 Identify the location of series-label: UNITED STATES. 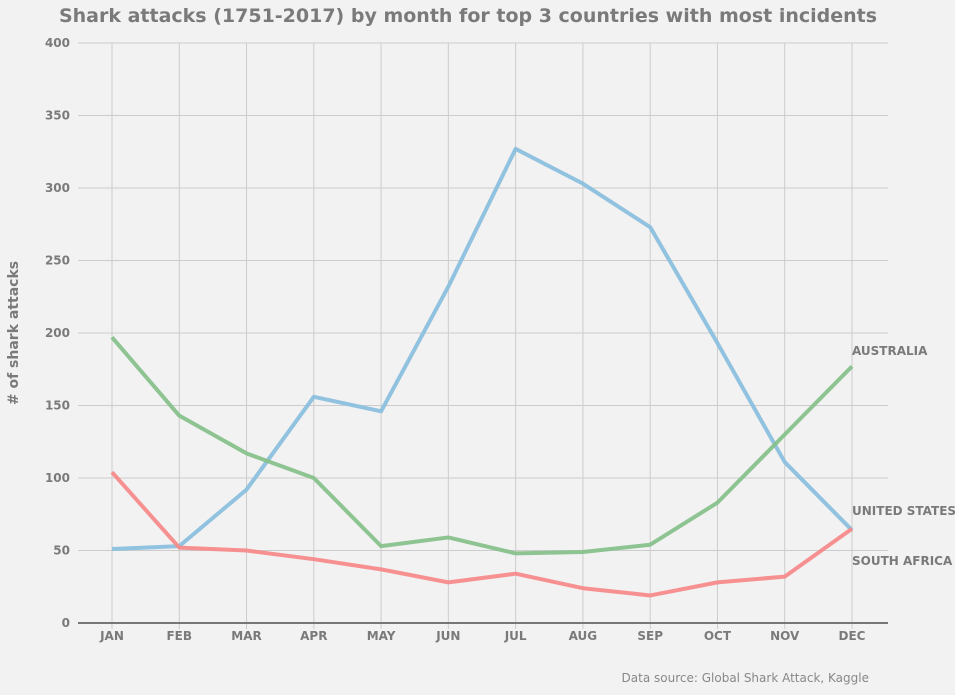
(903, 511).